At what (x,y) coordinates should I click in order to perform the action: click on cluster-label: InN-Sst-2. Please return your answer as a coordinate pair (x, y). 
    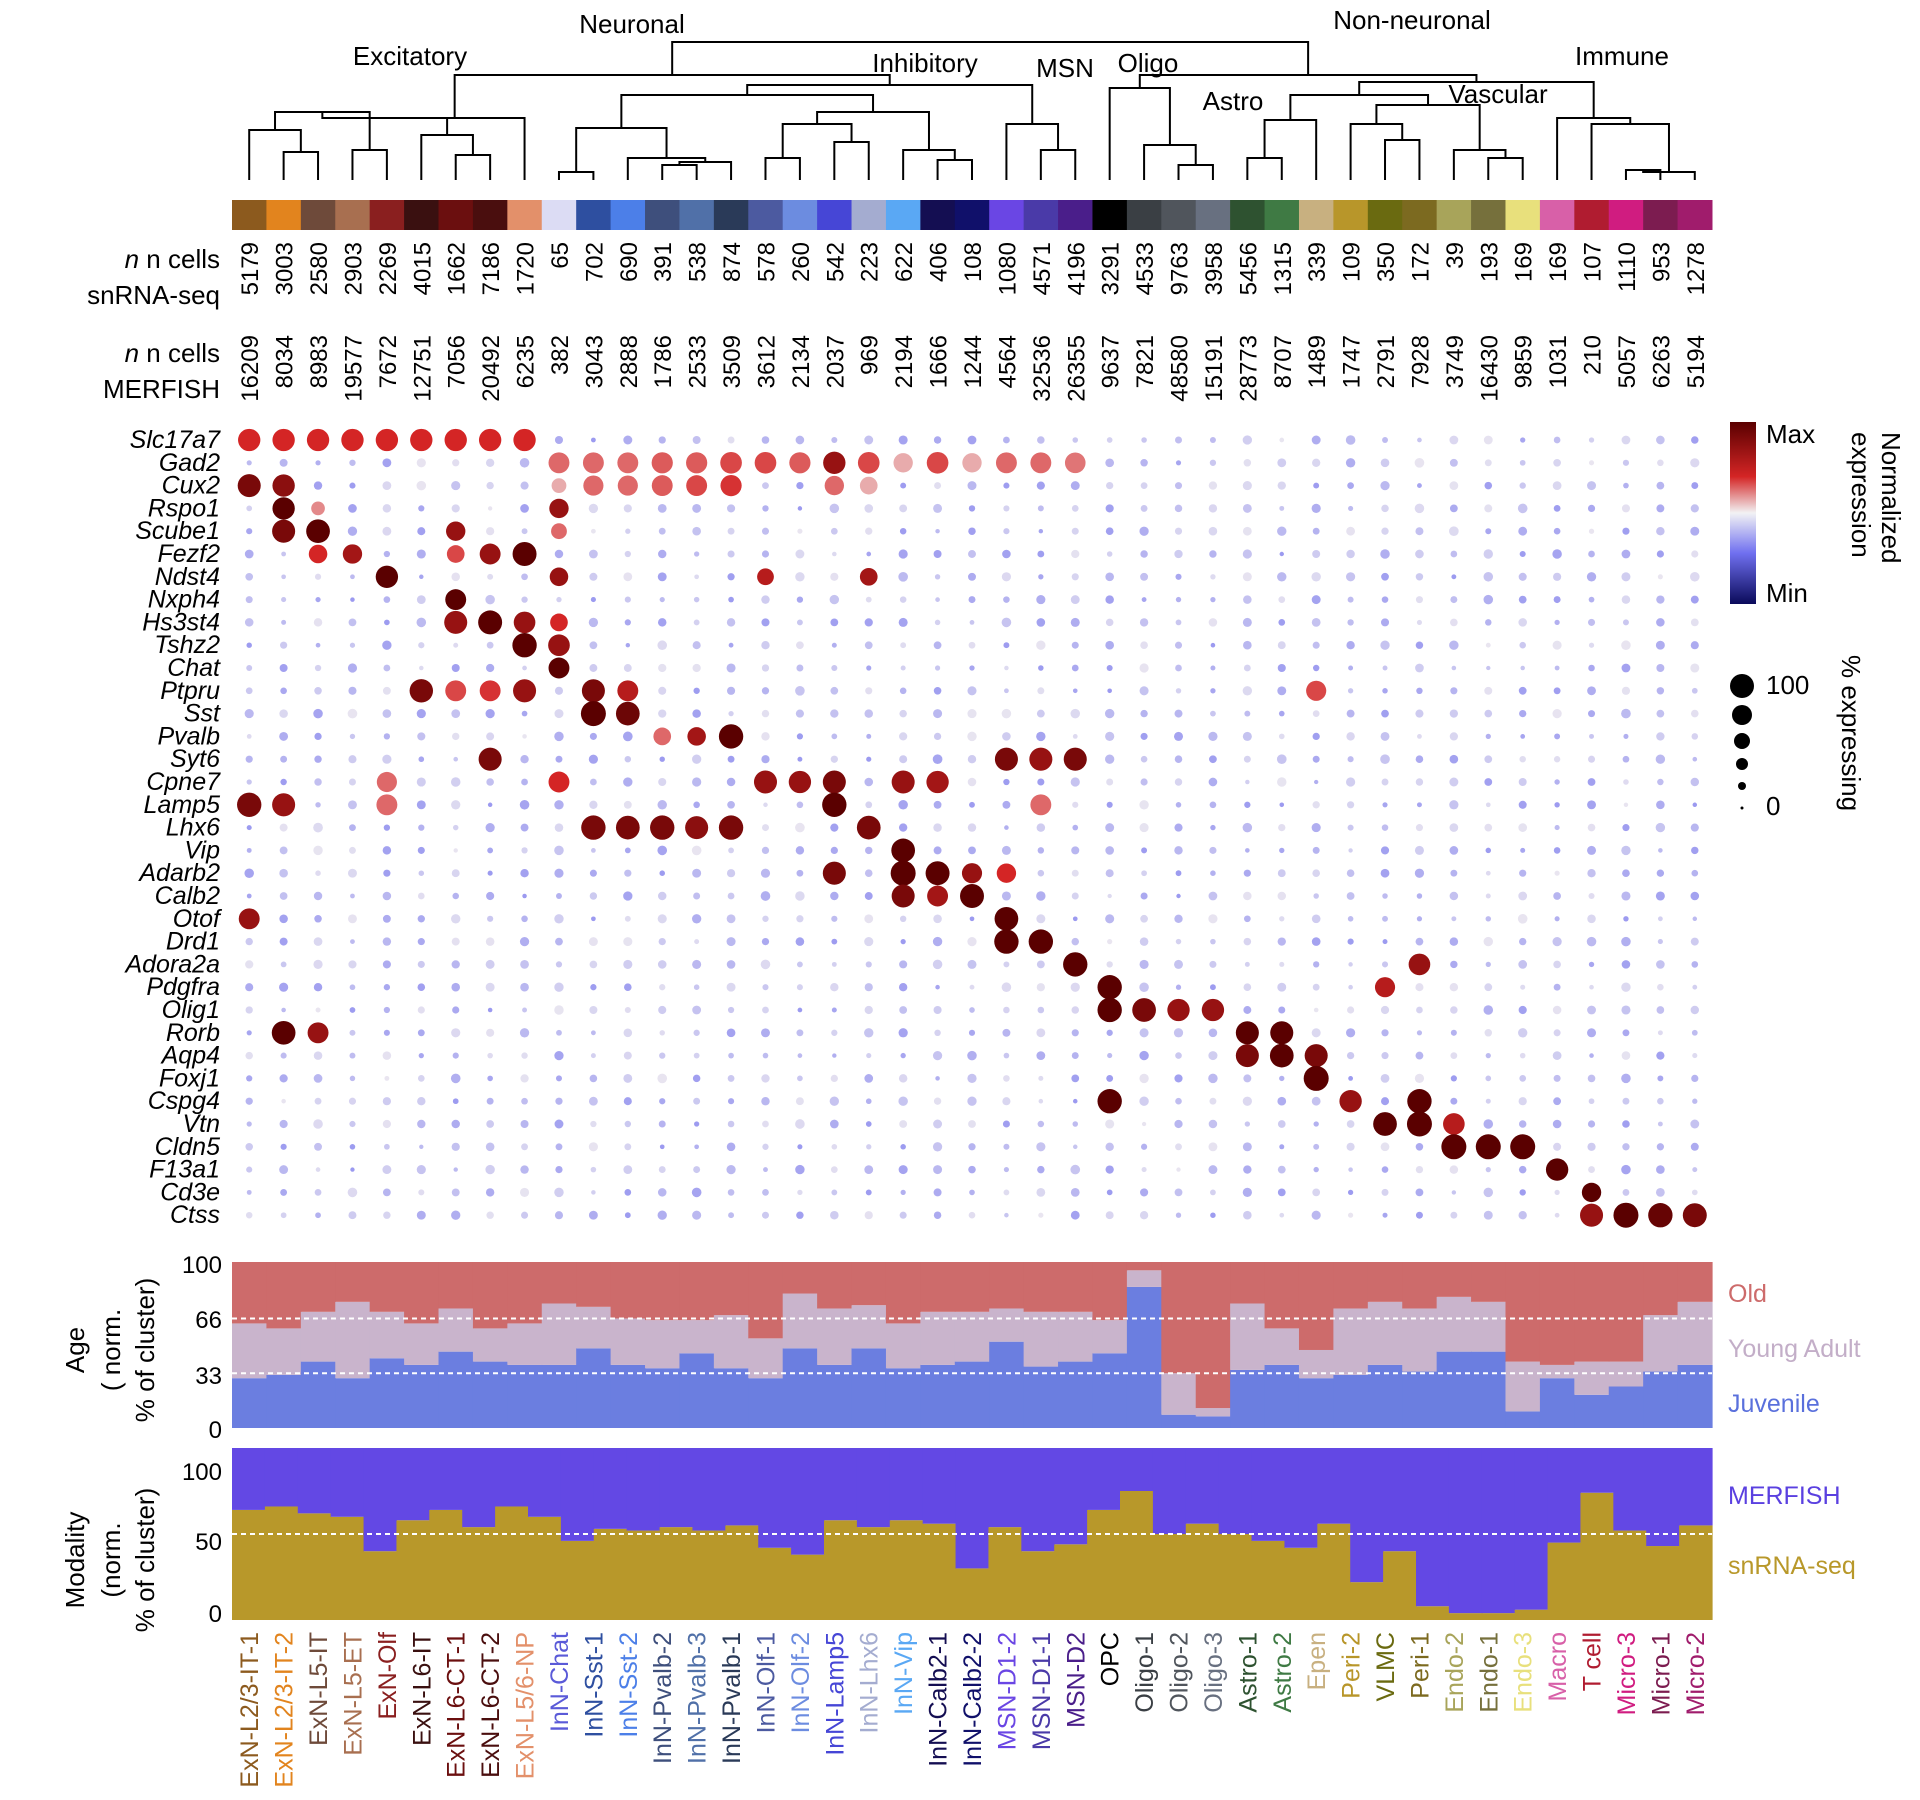
    Looking at the image, I should click on (629, 1685).